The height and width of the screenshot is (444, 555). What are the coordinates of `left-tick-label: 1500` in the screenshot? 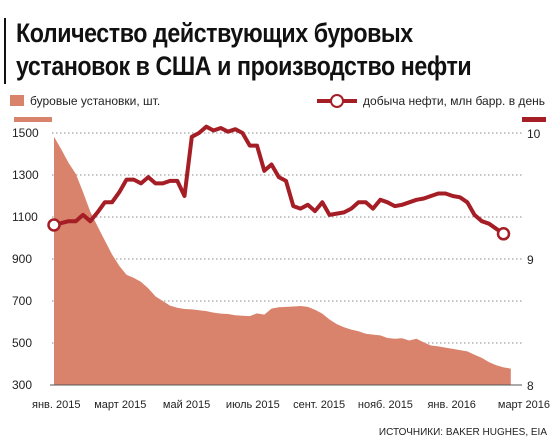 It's located at (25, 133).